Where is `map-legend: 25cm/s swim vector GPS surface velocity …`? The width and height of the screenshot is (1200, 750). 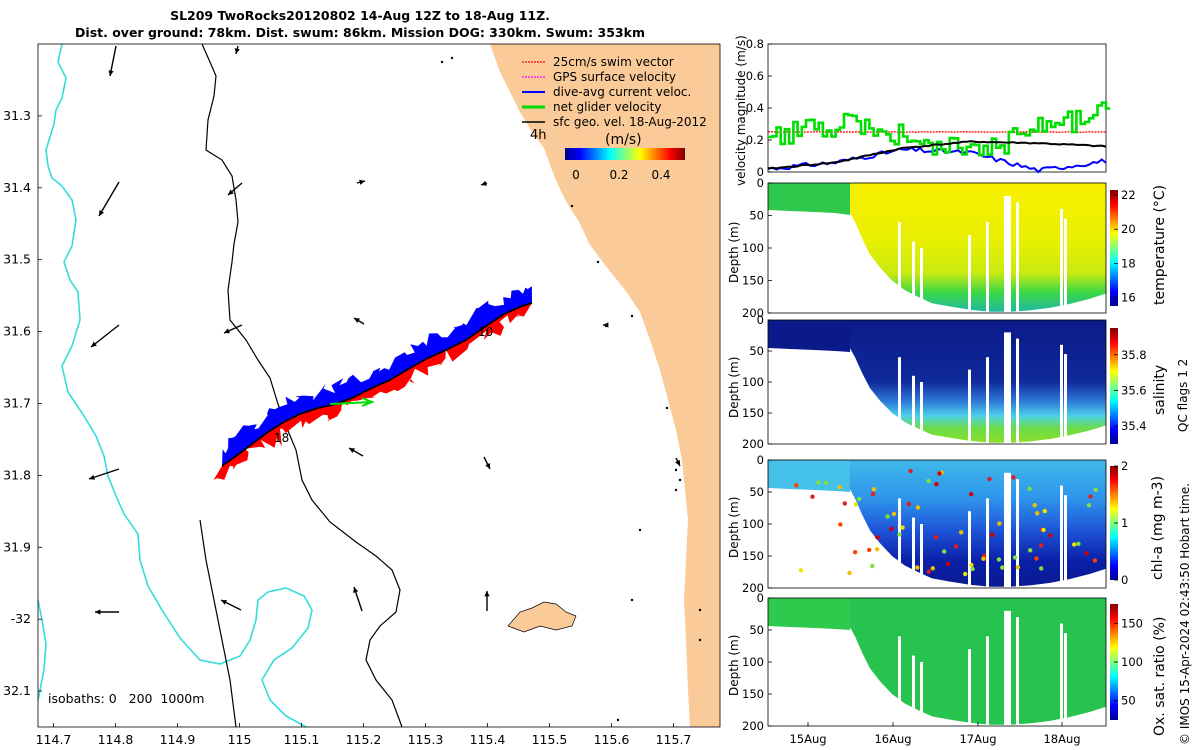
map-legend: 25cm/s swim vector GPS surface velocity … is located at coordinates (614, 92).